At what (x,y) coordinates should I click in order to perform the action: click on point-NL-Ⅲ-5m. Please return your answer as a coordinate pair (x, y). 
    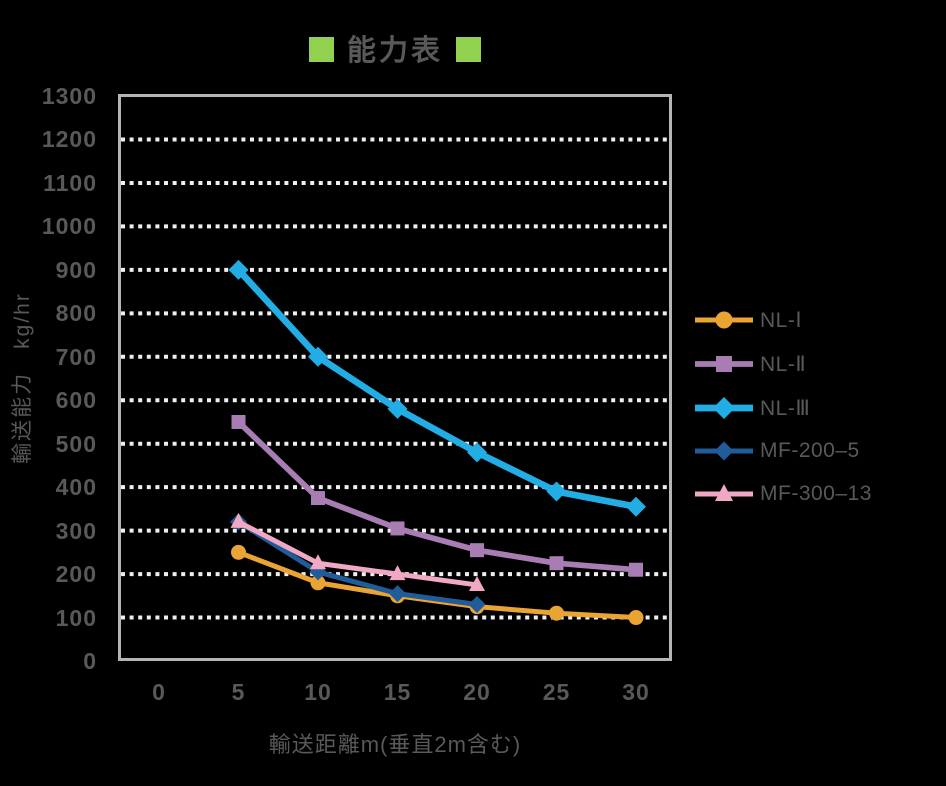
    Looking at the image, I should click on (238, 269).